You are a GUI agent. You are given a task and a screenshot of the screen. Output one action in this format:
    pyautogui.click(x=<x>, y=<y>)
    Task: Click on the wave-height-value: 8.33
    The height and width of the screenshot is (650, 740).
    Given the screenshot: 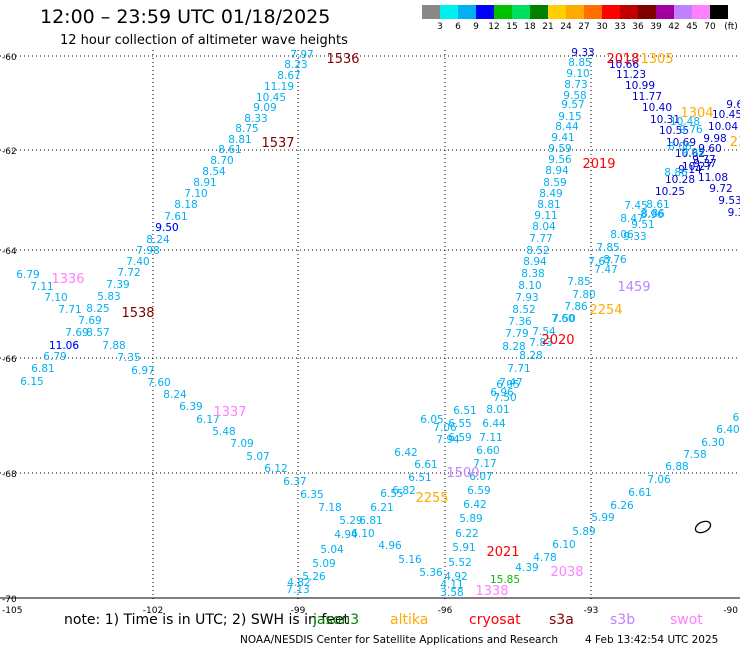 What is the action you would take?
    pyautogui.click(x=255, y=119)
    